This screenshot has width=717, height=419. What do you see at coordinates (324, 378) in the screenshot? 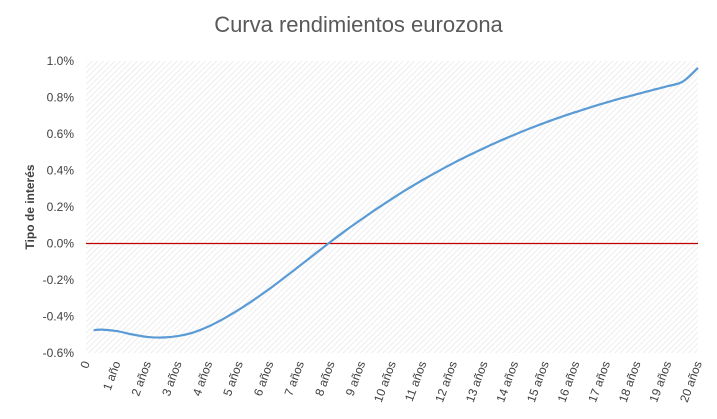
I see `x-tick-label: 8 años` at bounding box center [324, 378].